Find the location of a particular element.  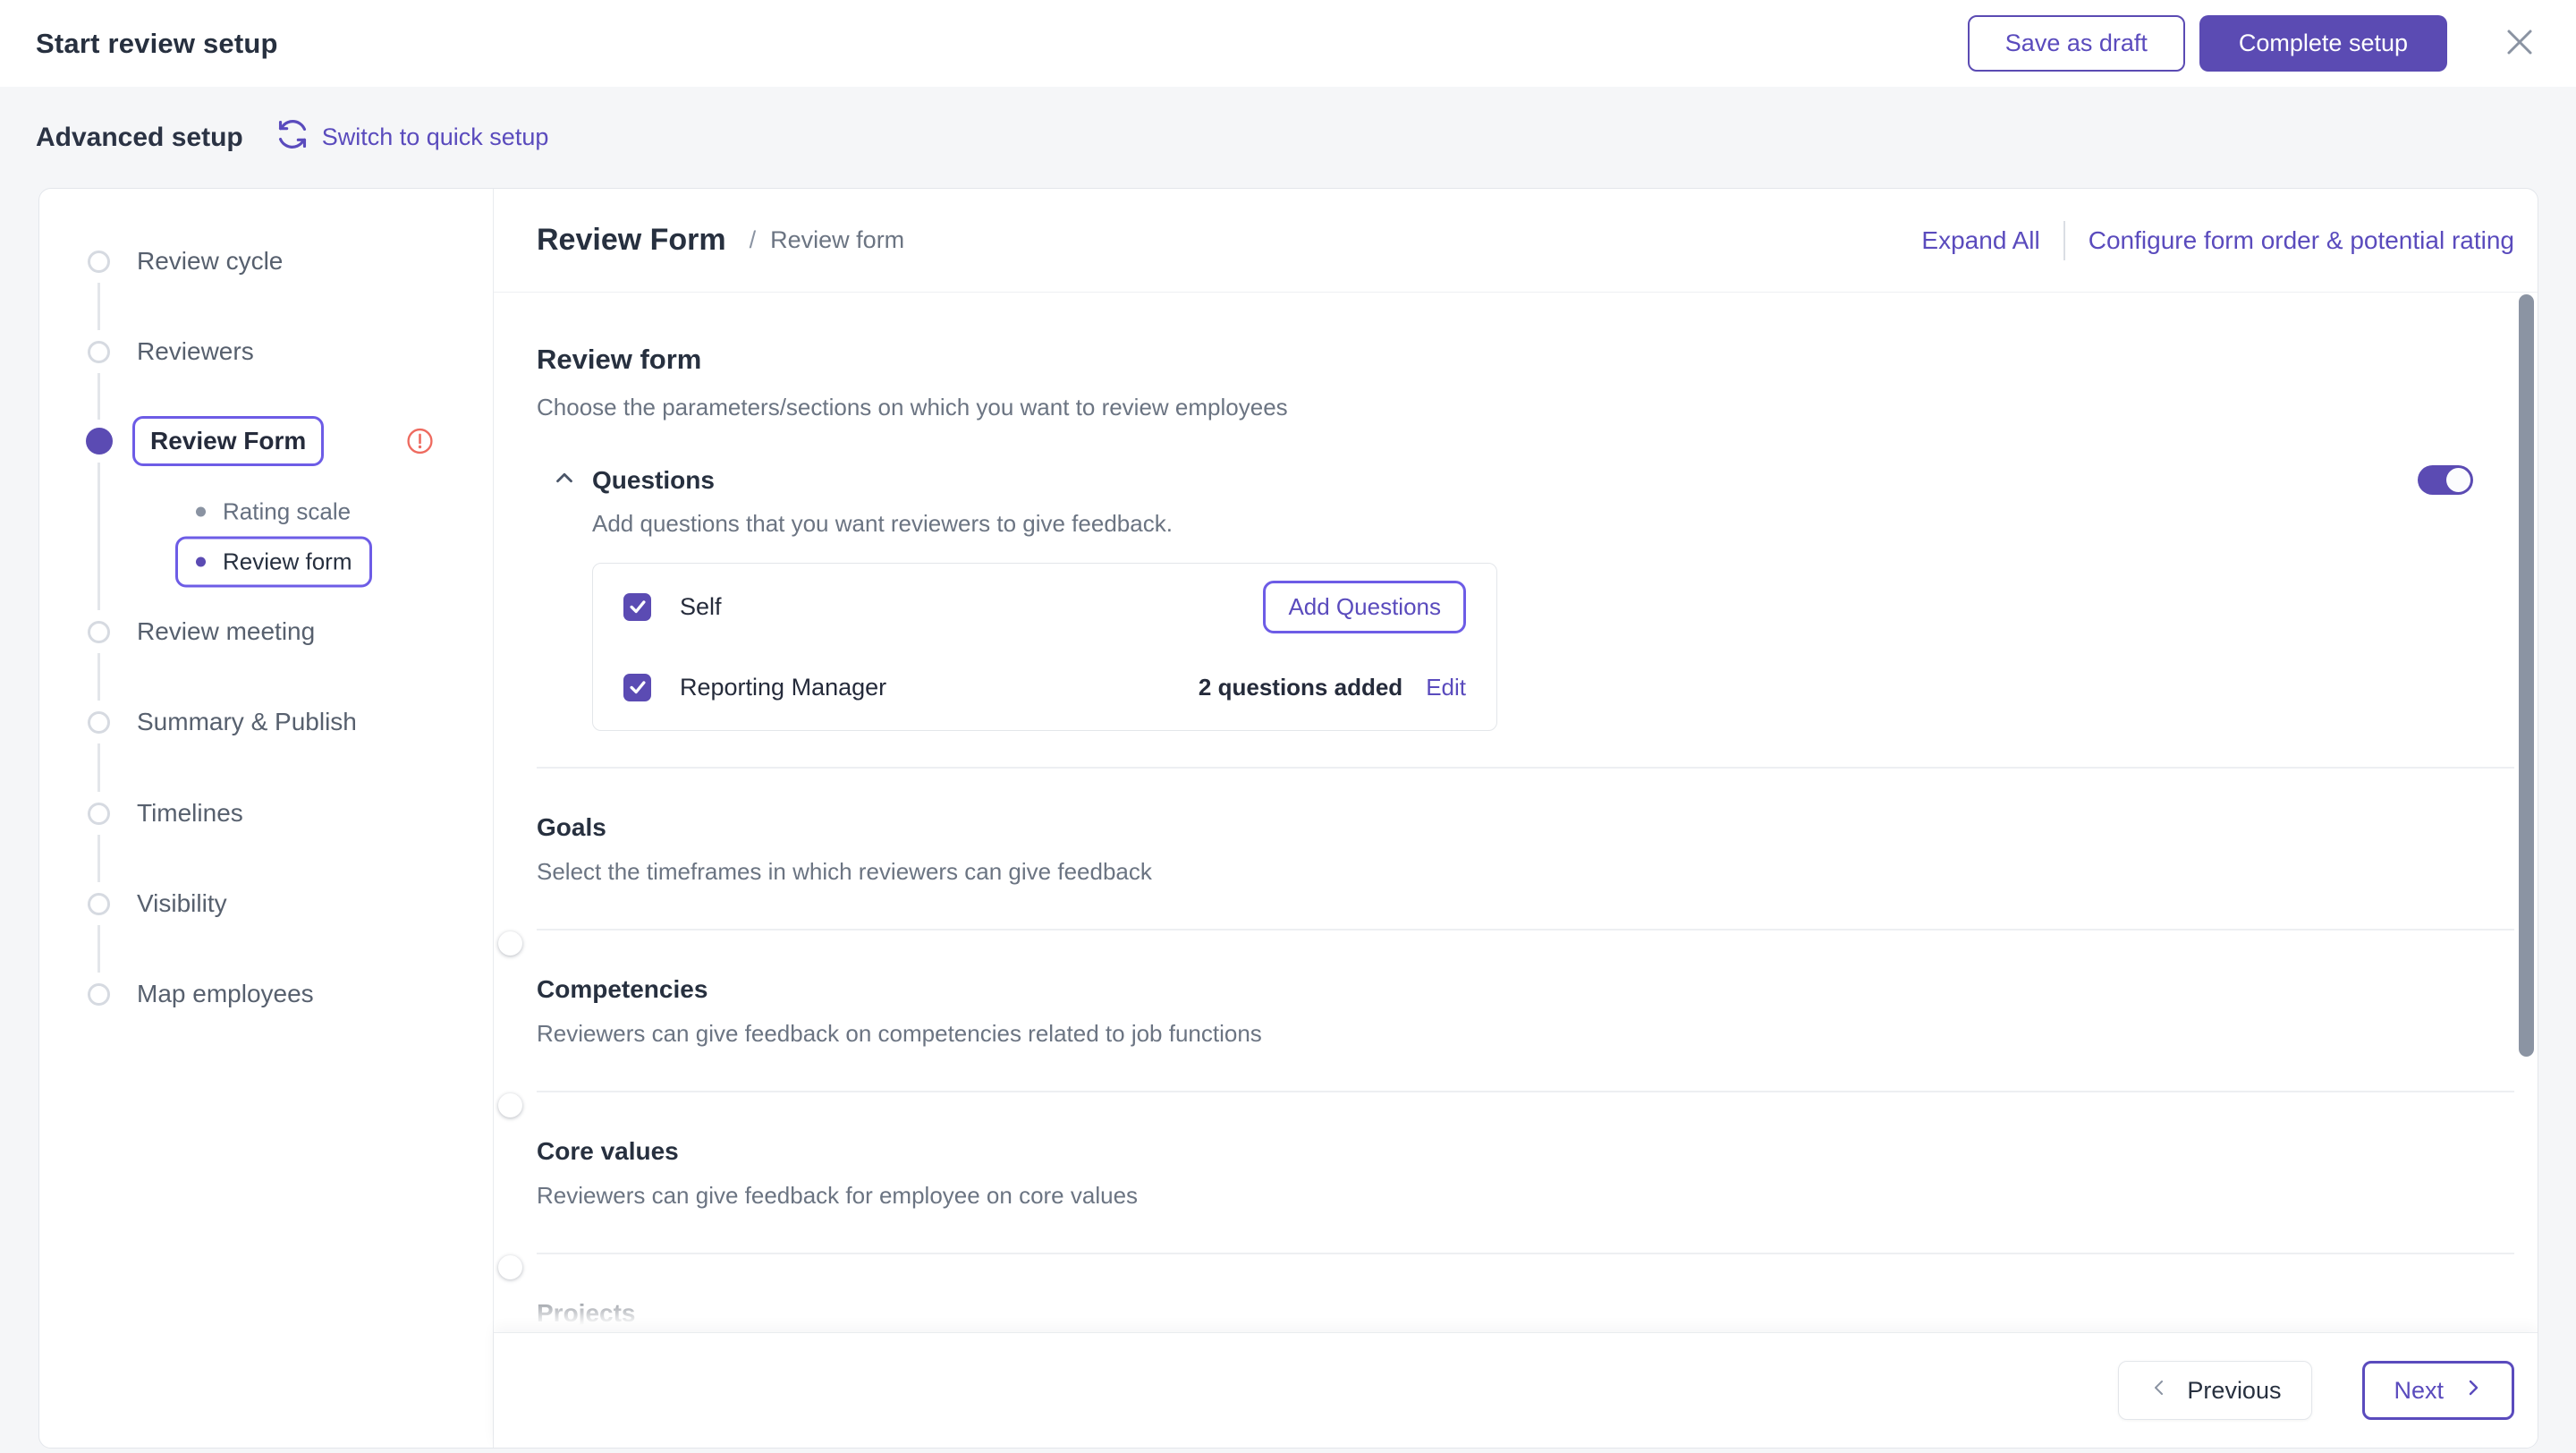

breadcrumb-current: Review form is located at coordinates (837, 239).